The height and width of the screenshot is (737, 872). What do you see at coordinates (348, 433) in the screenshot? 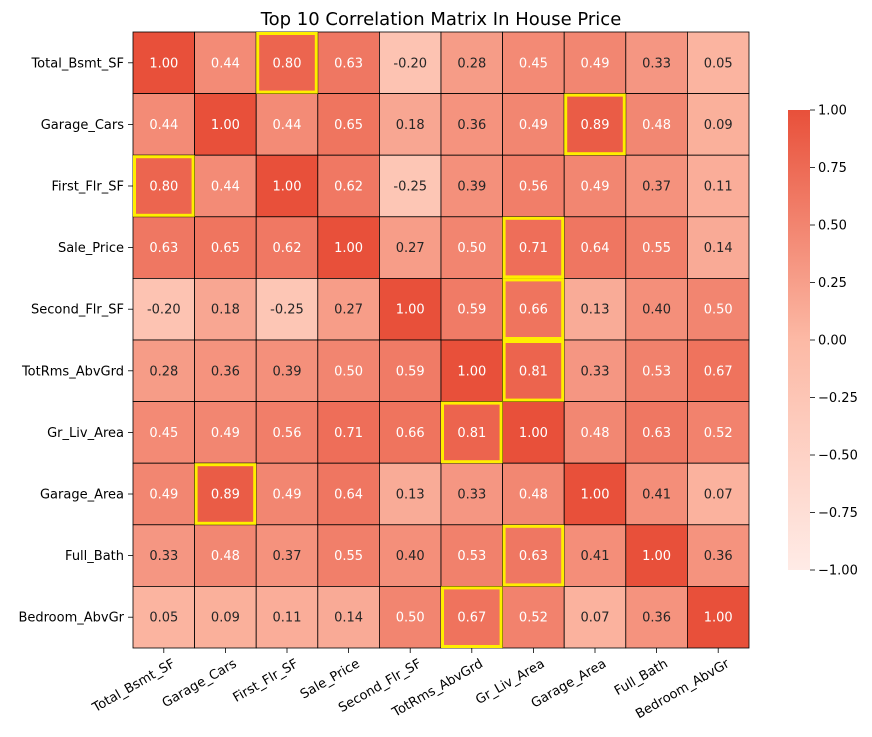
I see `cell-value-label: 0.71` at bounding box center [348, 433].